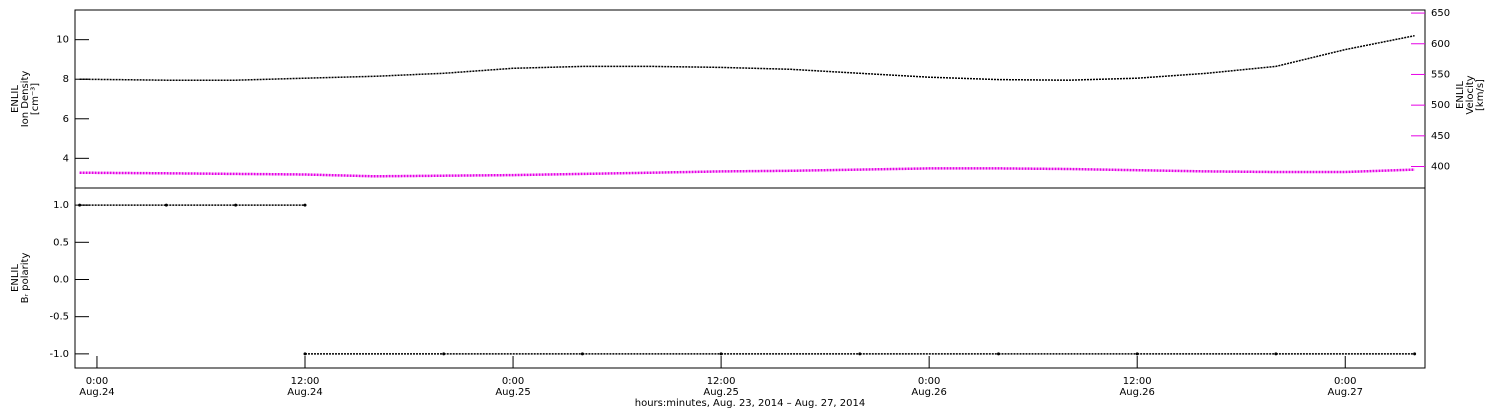 The image size is (1500, 410). What do you see at coordinates (1345, 392) in the screenshot?
I see `x-tick-date: Aug.27` at bounding box center [1345, 392].